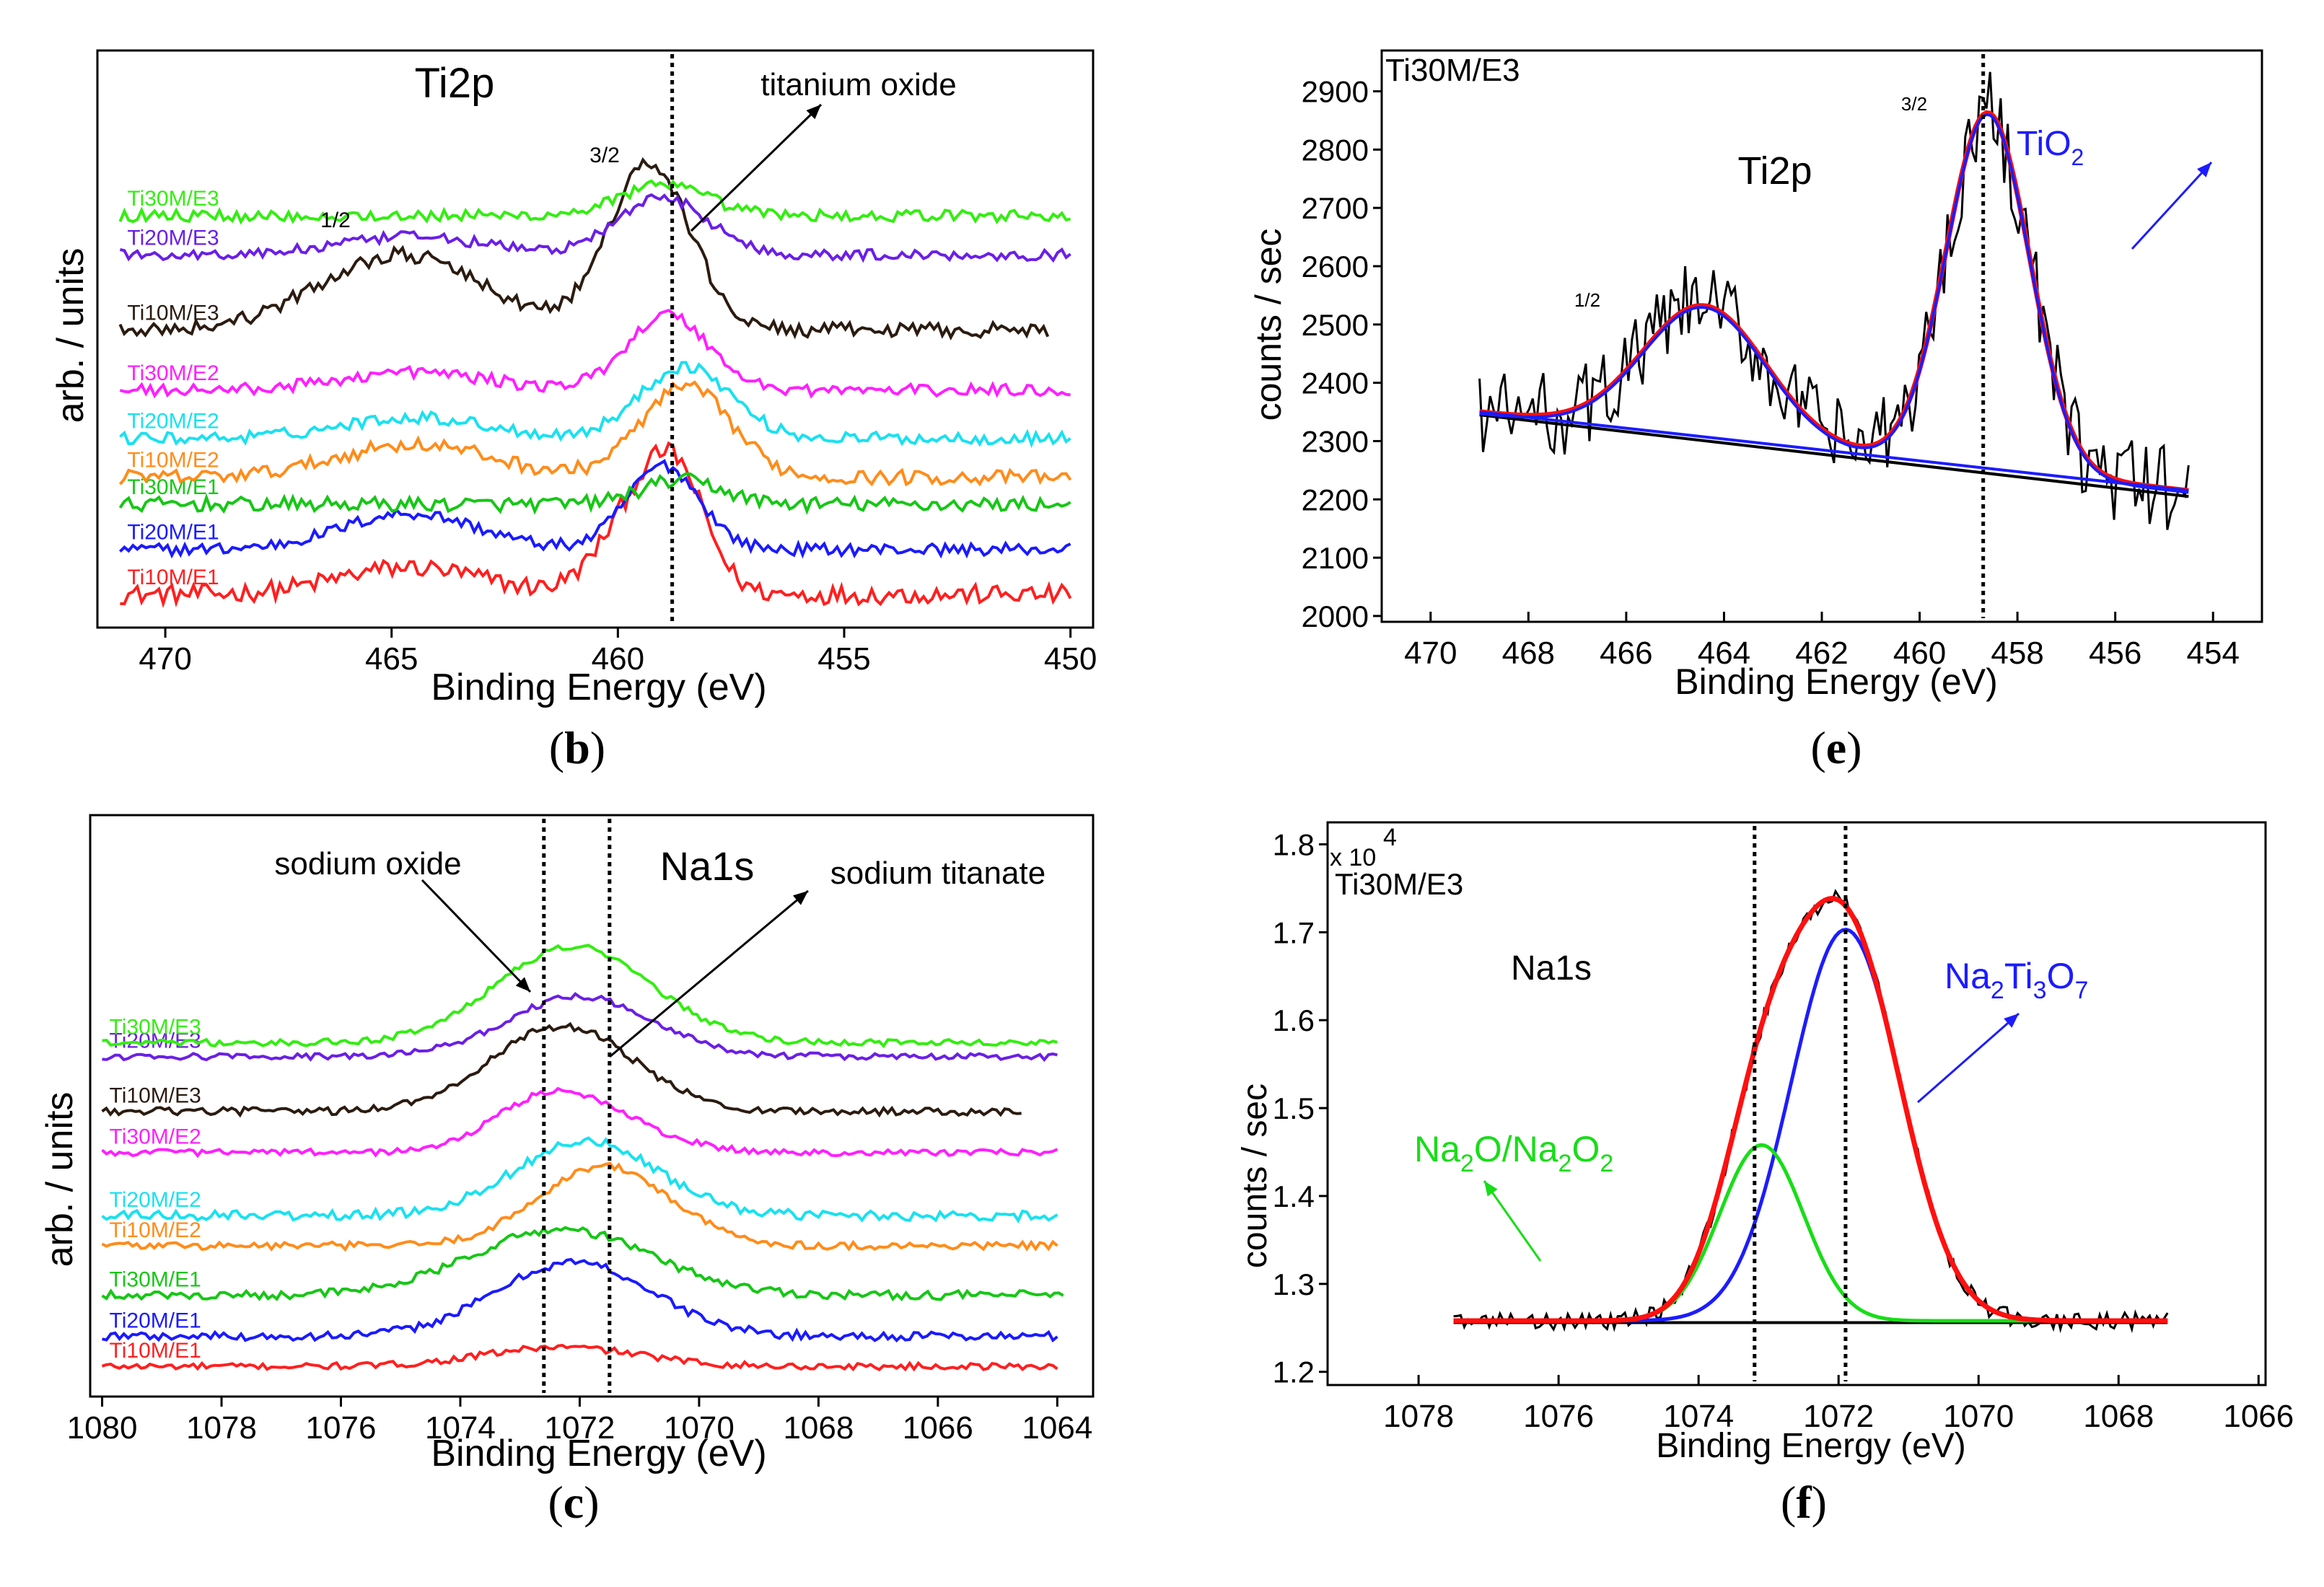 The width and height of the screenshot is (2324, 1587). Describe the element at coordinates (709, 973) in the screenshot. I see `chart-c-arrow-sodium-titanate-shaft` at that location.